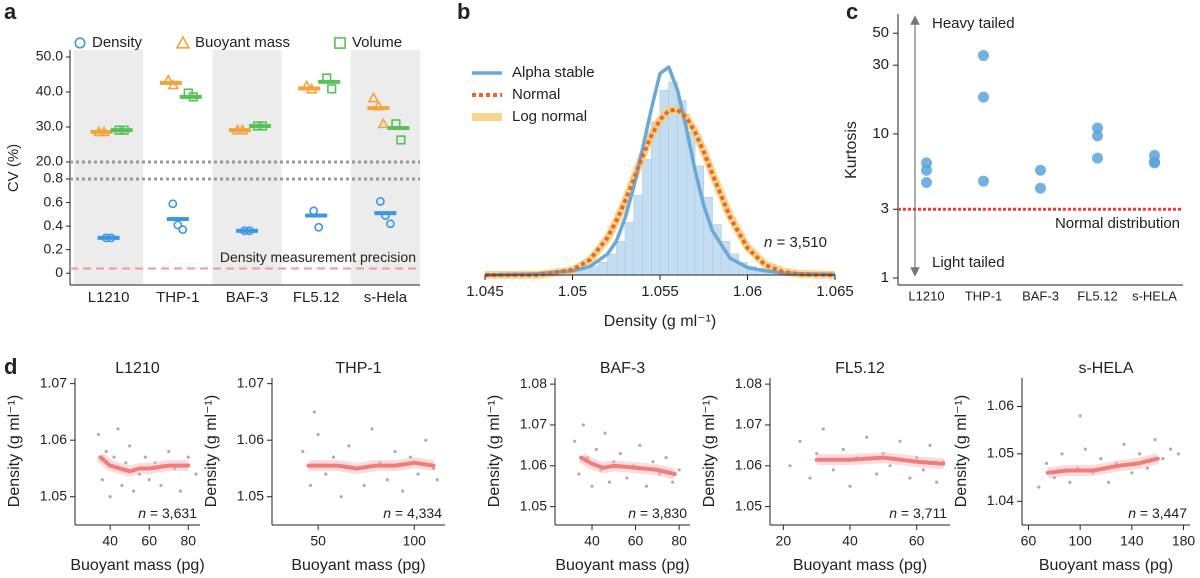 The height and width of the screenshot is (578, 1200). What do you see at coordinates (1105, 368) in the screenshot?
I see `panel-title: s-HELA` at bounding box center [1105, 368].